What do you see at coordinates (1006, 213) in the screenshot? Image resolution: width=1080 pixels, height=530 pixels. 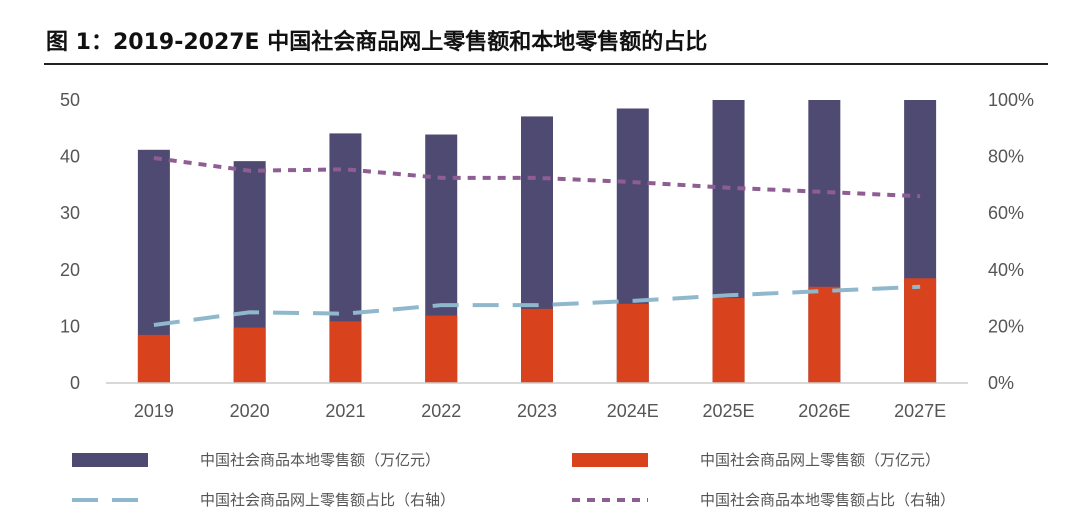 I see `y-right-tick: 60%` at bounding box center [1006, 213].